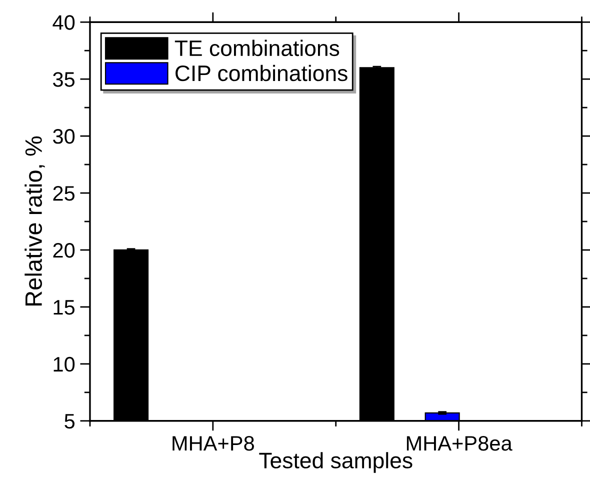 This screenshot has height=481, width=590. Describe the element at coordinates (64, 136) in the screenshot. I see `y-tick-label: 30` at that location.